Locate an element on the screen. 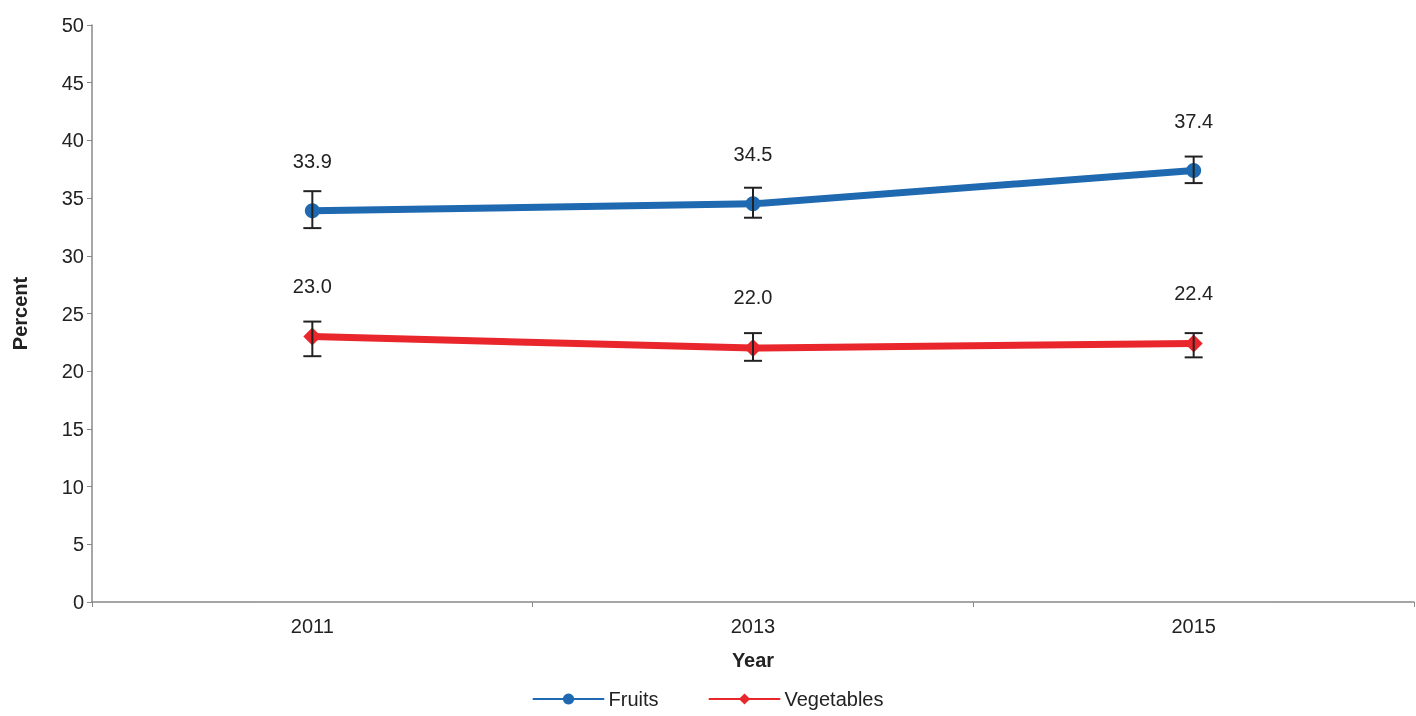 This screenshot has width=1416, height=716. y-axis-title: Percent is located at coordinates (20, 313).